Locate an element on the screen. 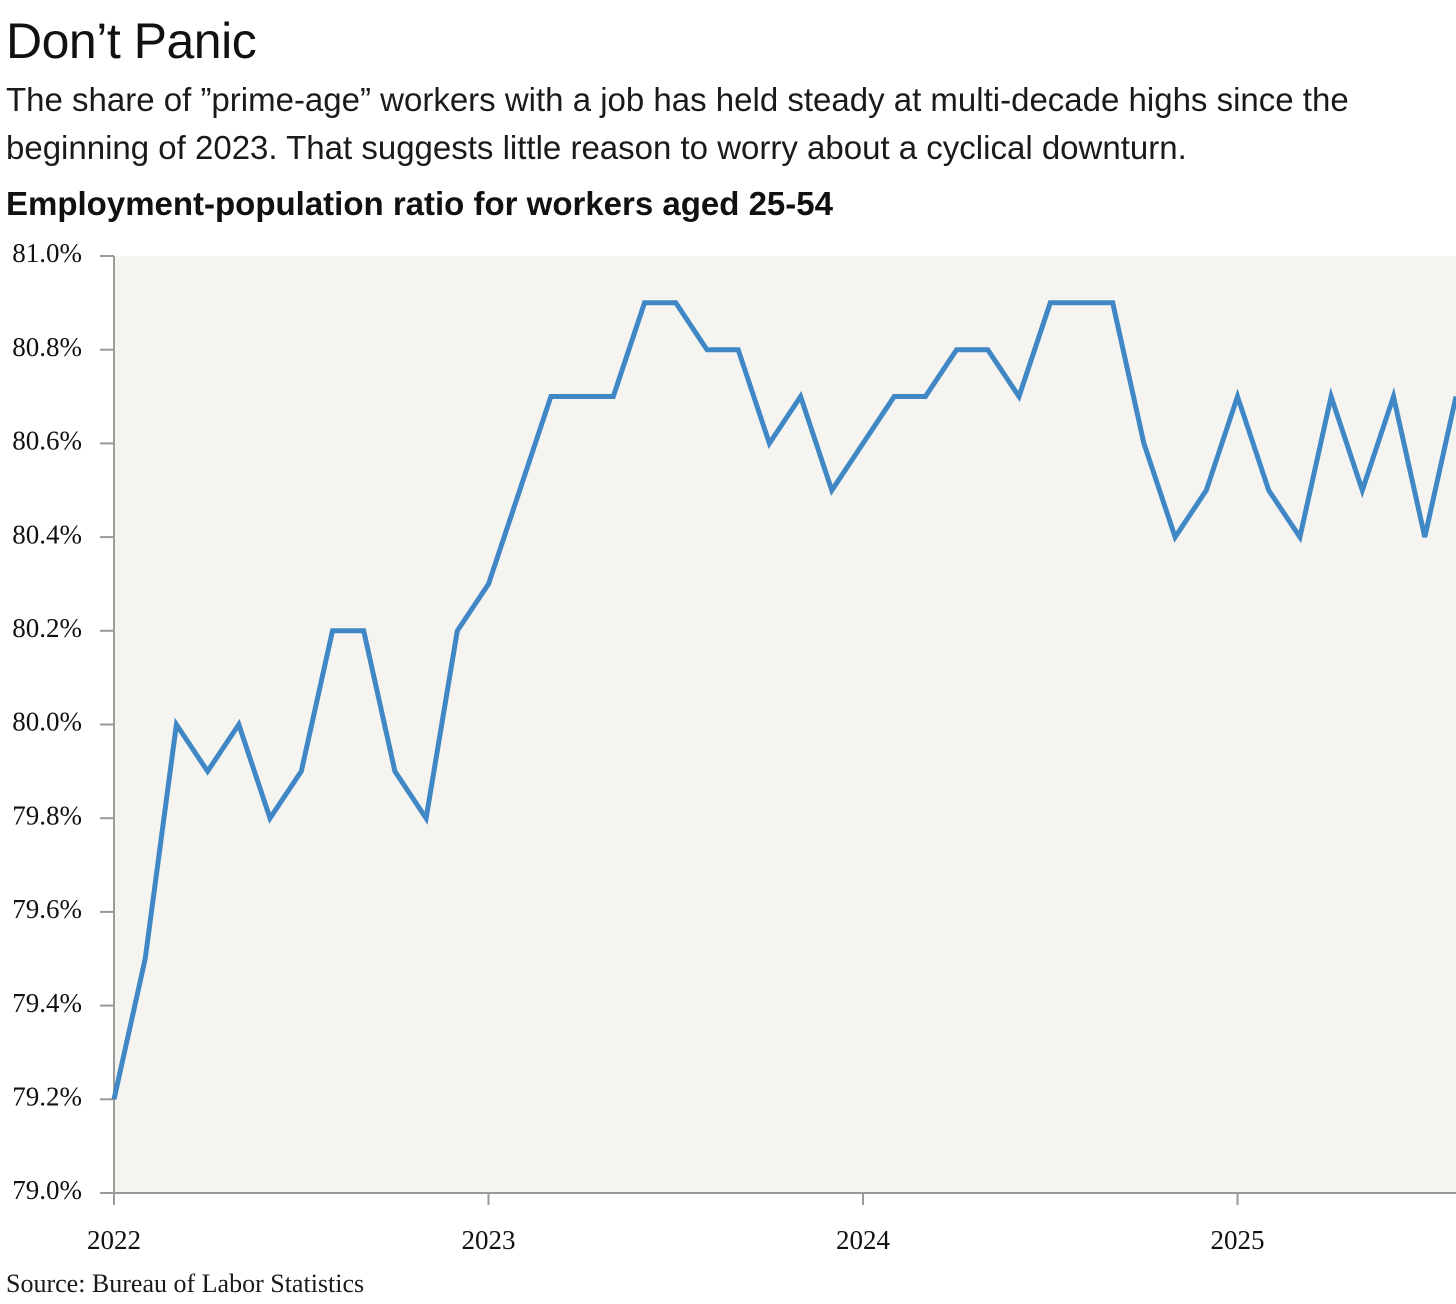 The height and width of the screenshot is (1304, 1456). y-tick-label: 80.0% is located at coordinates (47, 722).